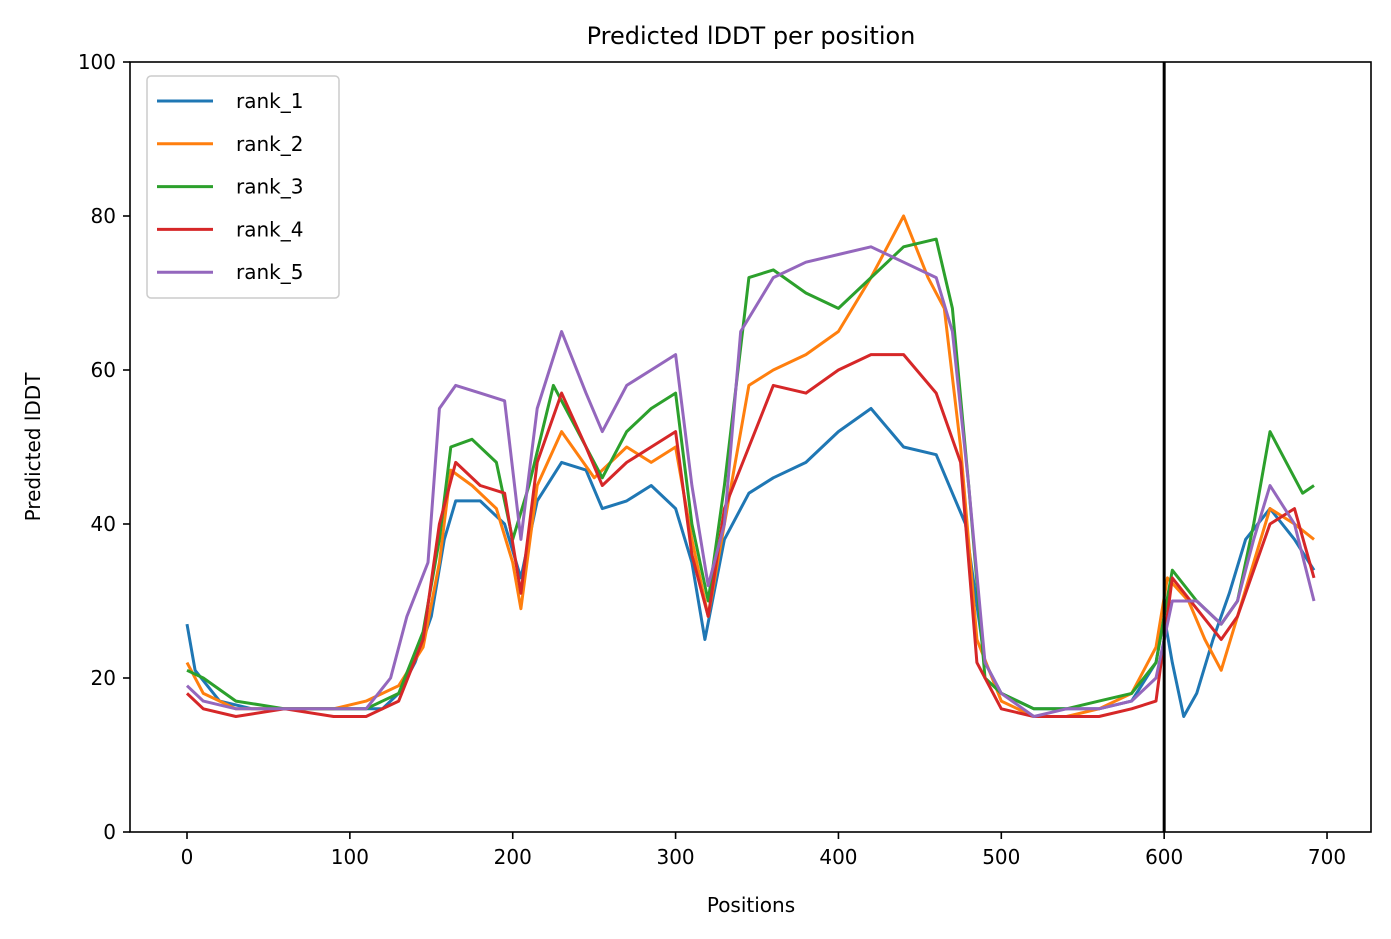 The height and width of the screenshot is (939, 1391). Describe the element at coordinates (187, 857) in the screenshot. I see `x-tick-label: 0` at that location.